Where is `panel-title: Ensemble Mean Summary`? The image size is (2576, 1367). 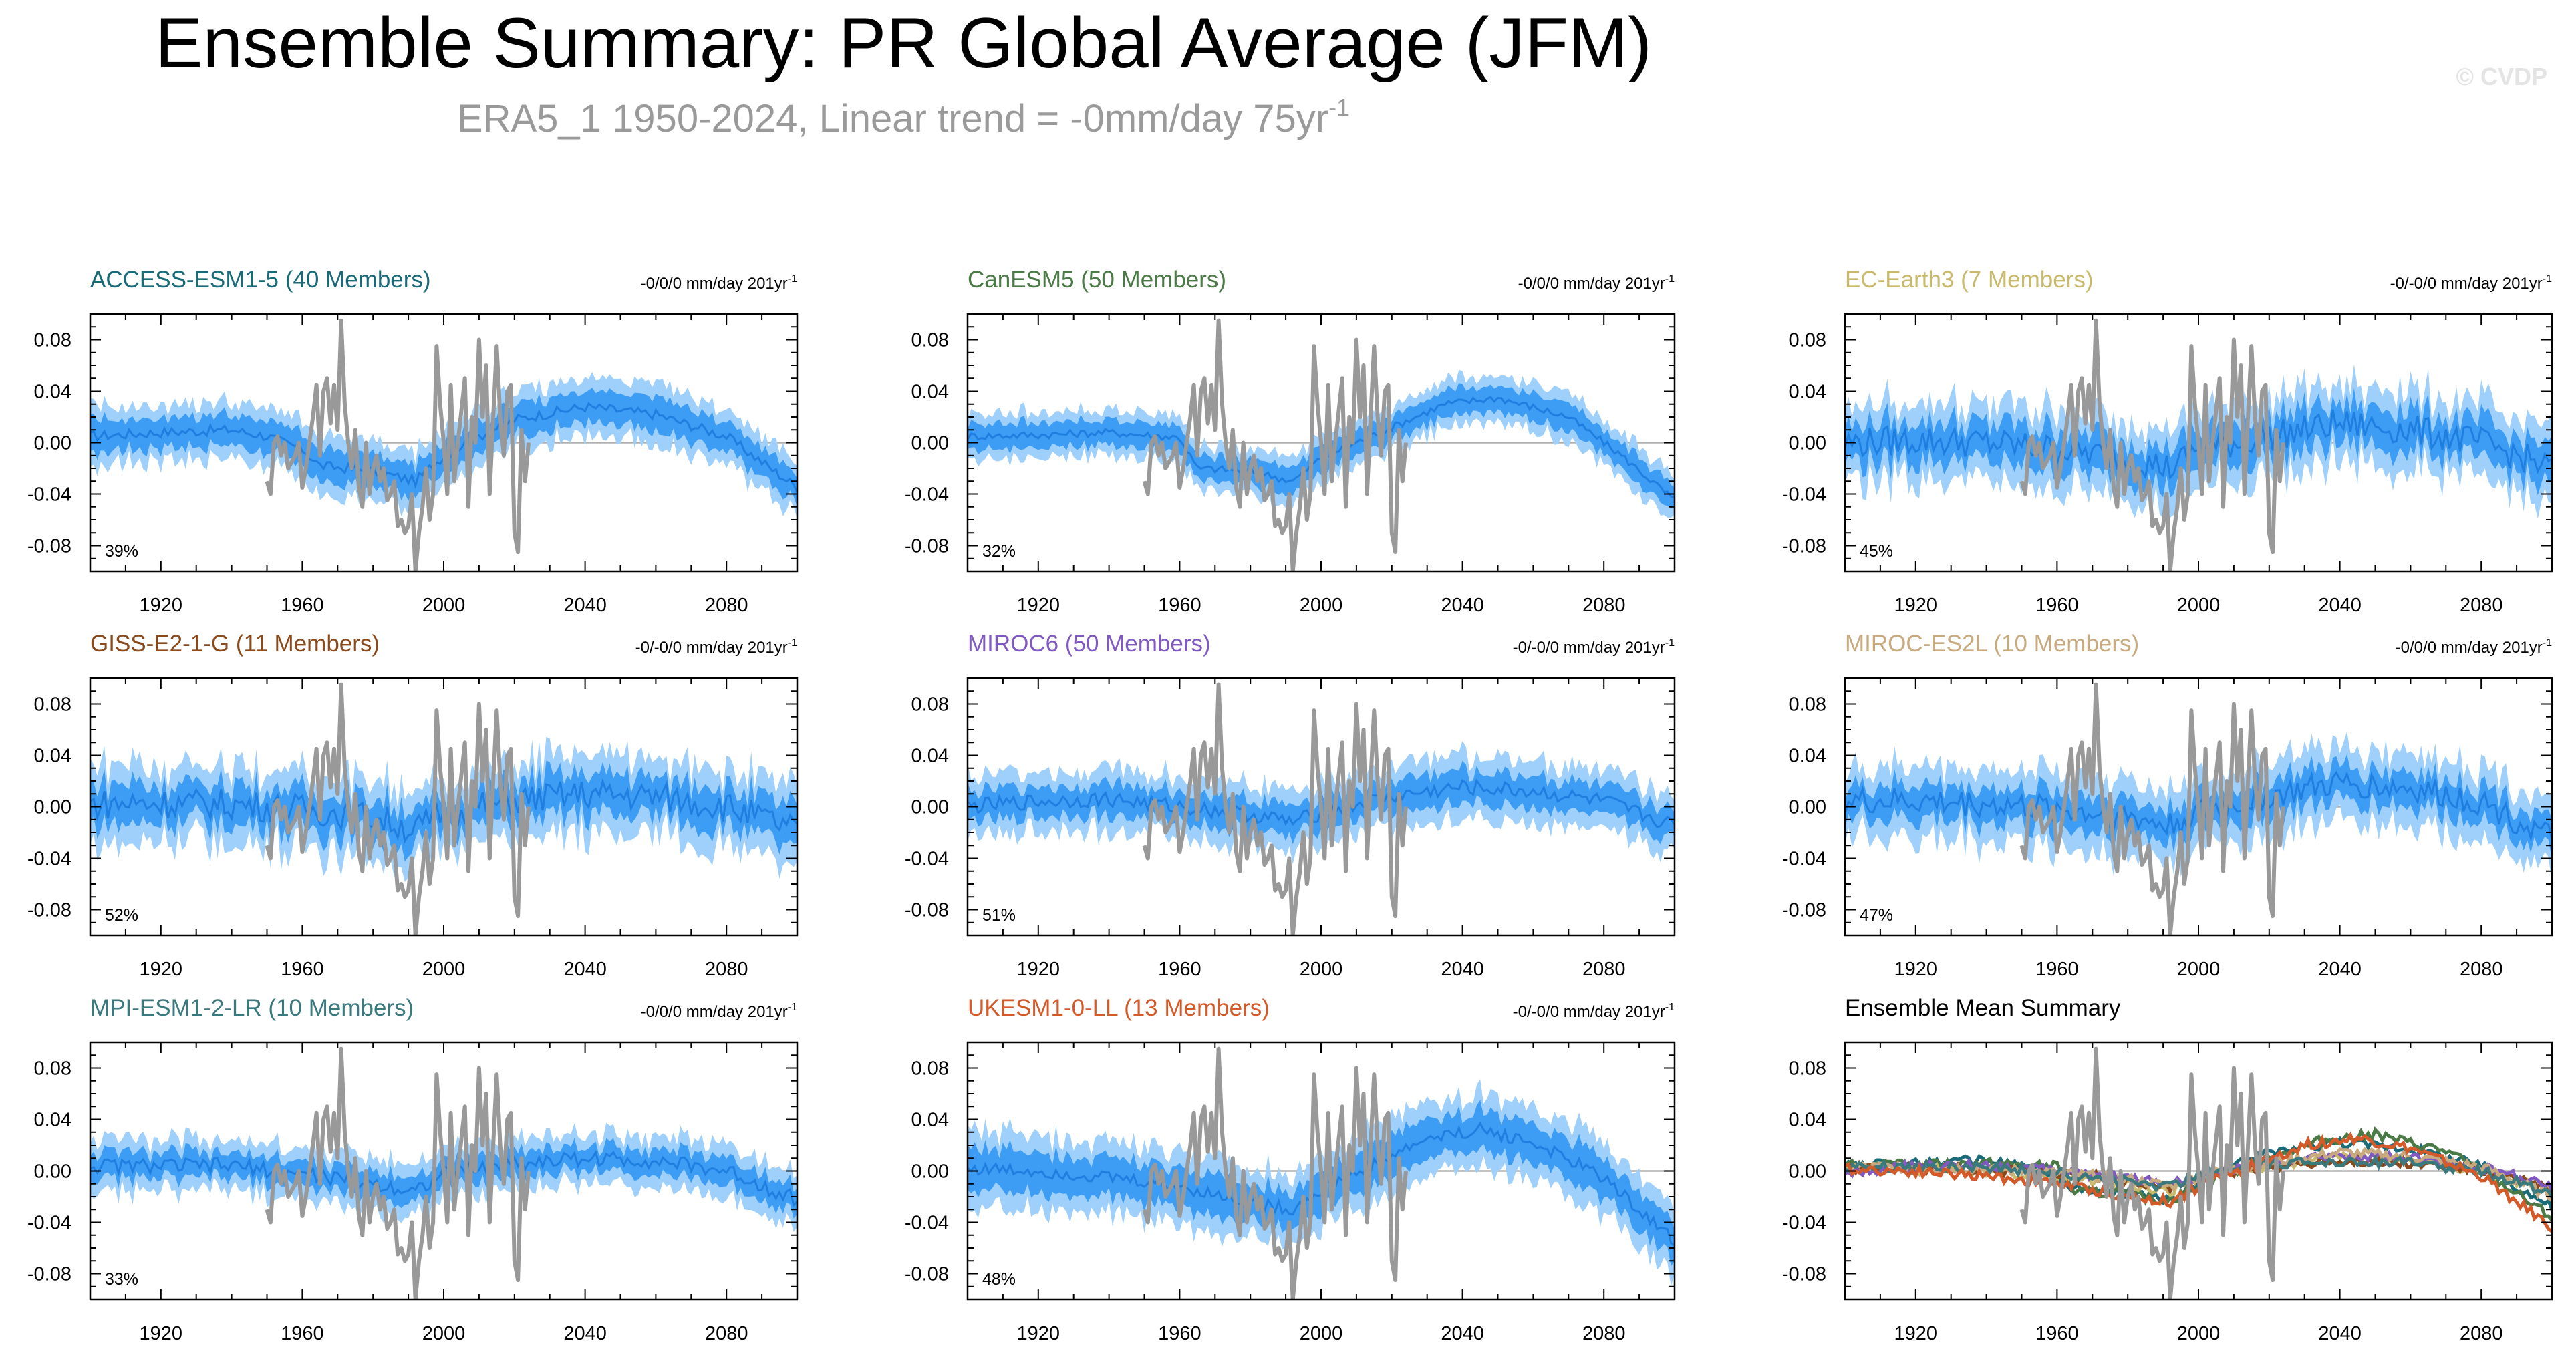 panel-title: Ensemble Mean Summary is located at coordinates (1983, 1008).